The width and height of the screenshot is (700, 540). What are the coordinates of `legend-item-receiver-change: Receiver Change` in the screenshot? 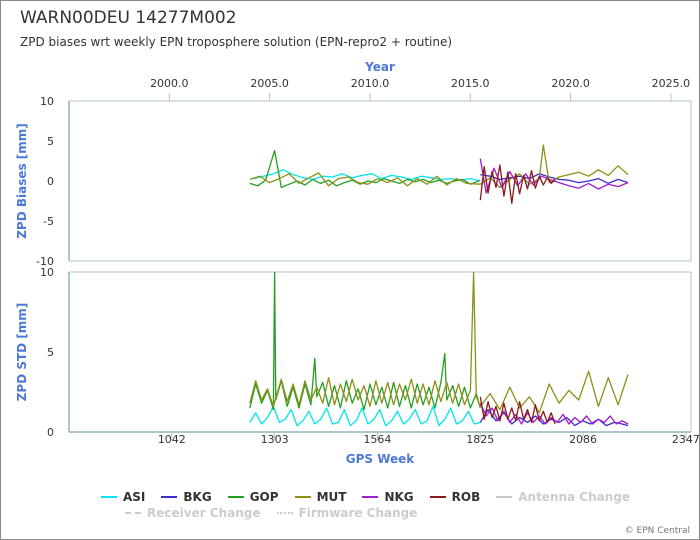 It's located at (193, 513).